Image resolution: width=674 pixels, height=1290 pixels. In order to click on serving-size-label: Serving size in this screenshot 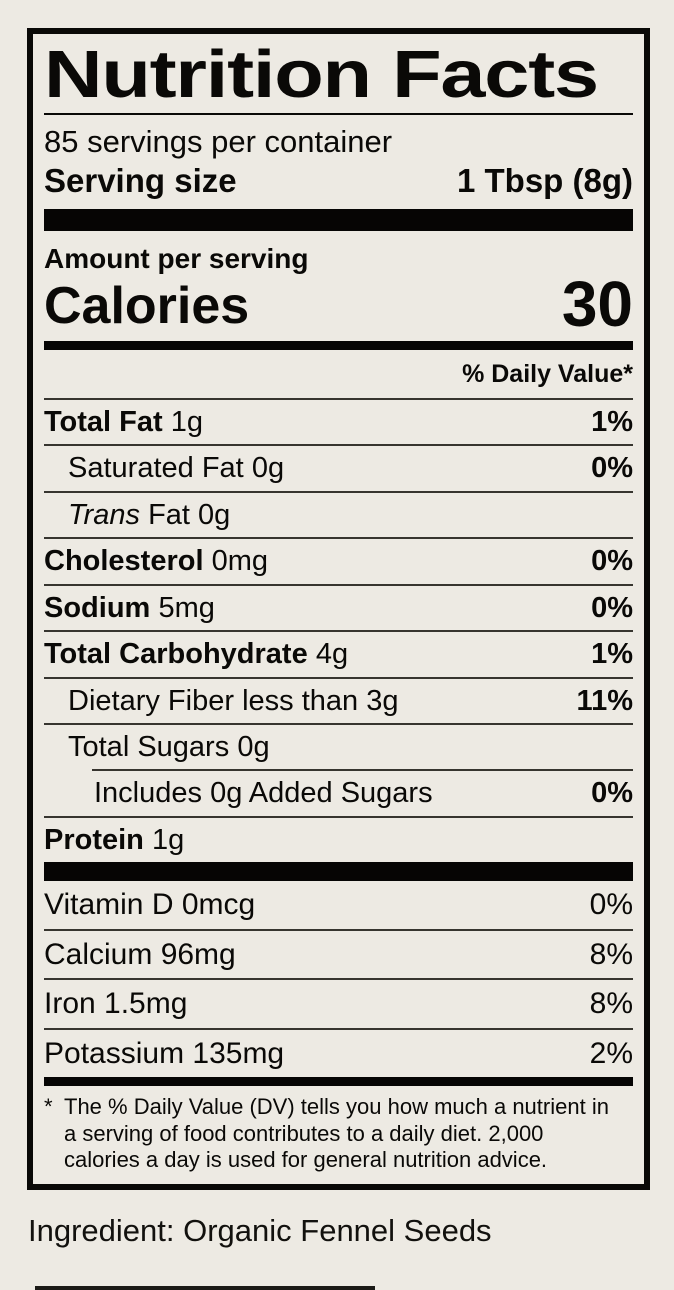, I will do `click(140, 180)`.